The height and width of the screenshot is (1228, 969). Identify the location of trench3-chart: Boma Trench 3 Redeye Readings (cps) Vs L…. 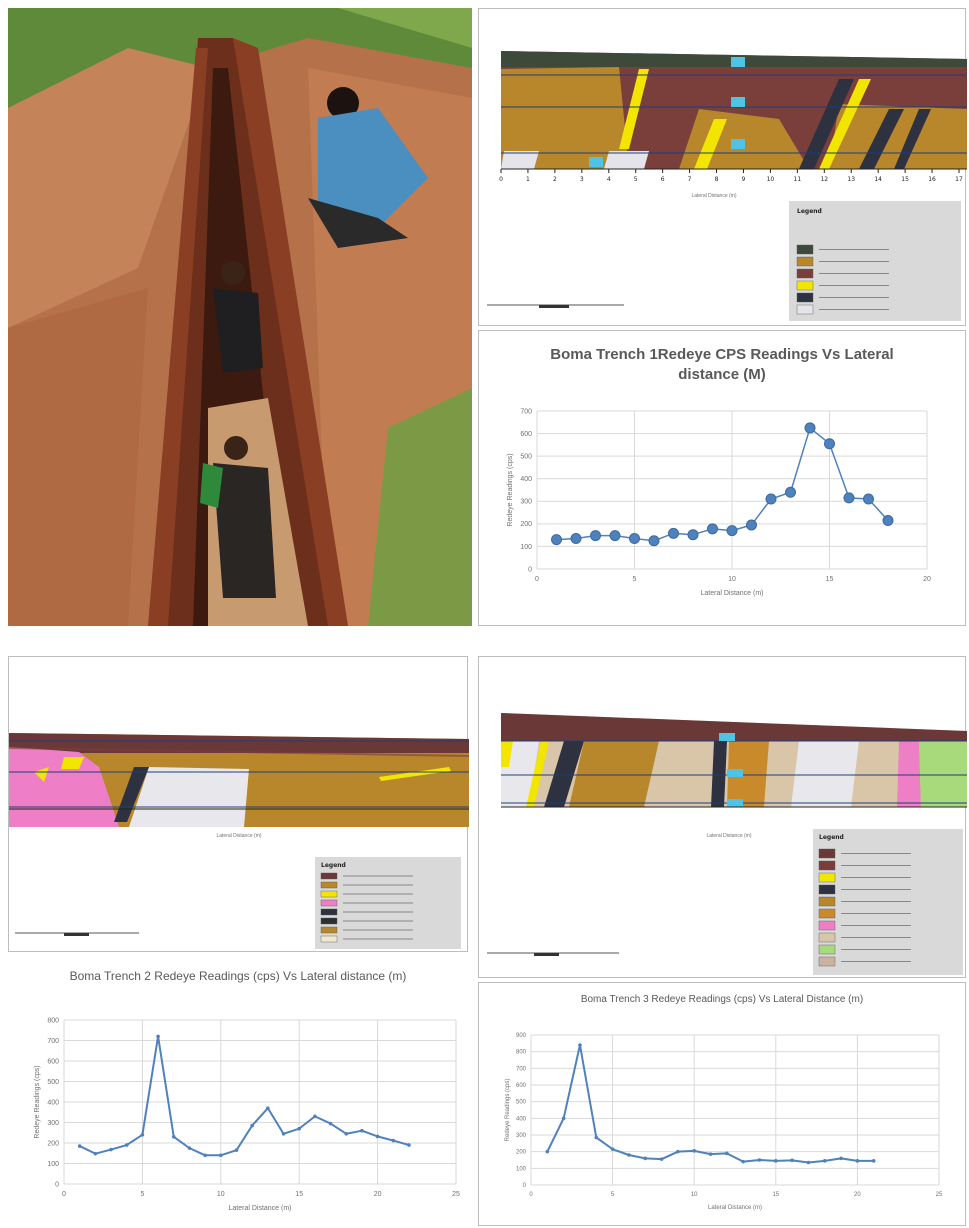
(722, 1104).